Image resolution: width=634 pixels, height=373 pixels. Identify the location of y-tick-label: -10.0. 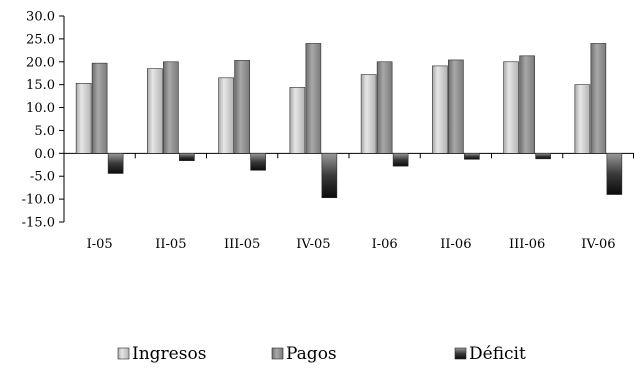
(38, 200).